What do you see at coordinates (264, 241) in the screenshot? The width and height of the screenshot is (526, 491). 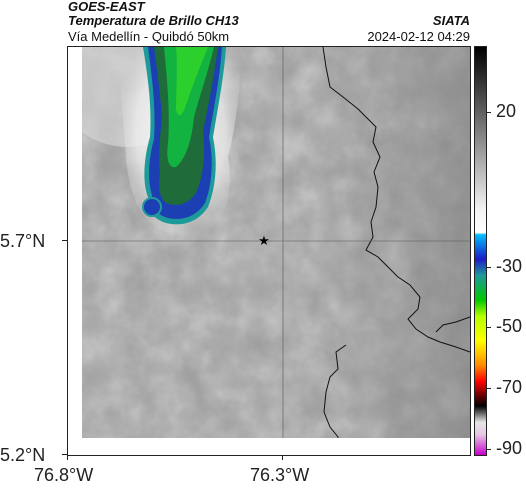 I see `star-icon: ★` at bounding box center [264, 241].